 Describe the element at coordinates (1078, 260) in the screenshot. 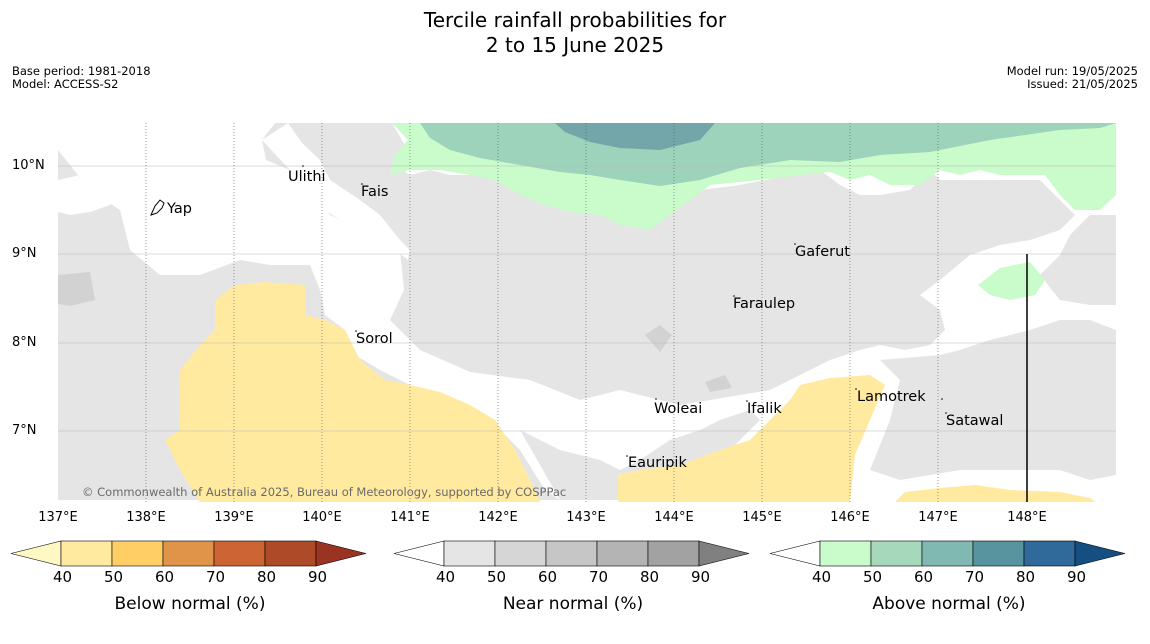

I see `near-normal-region-east` at that location.